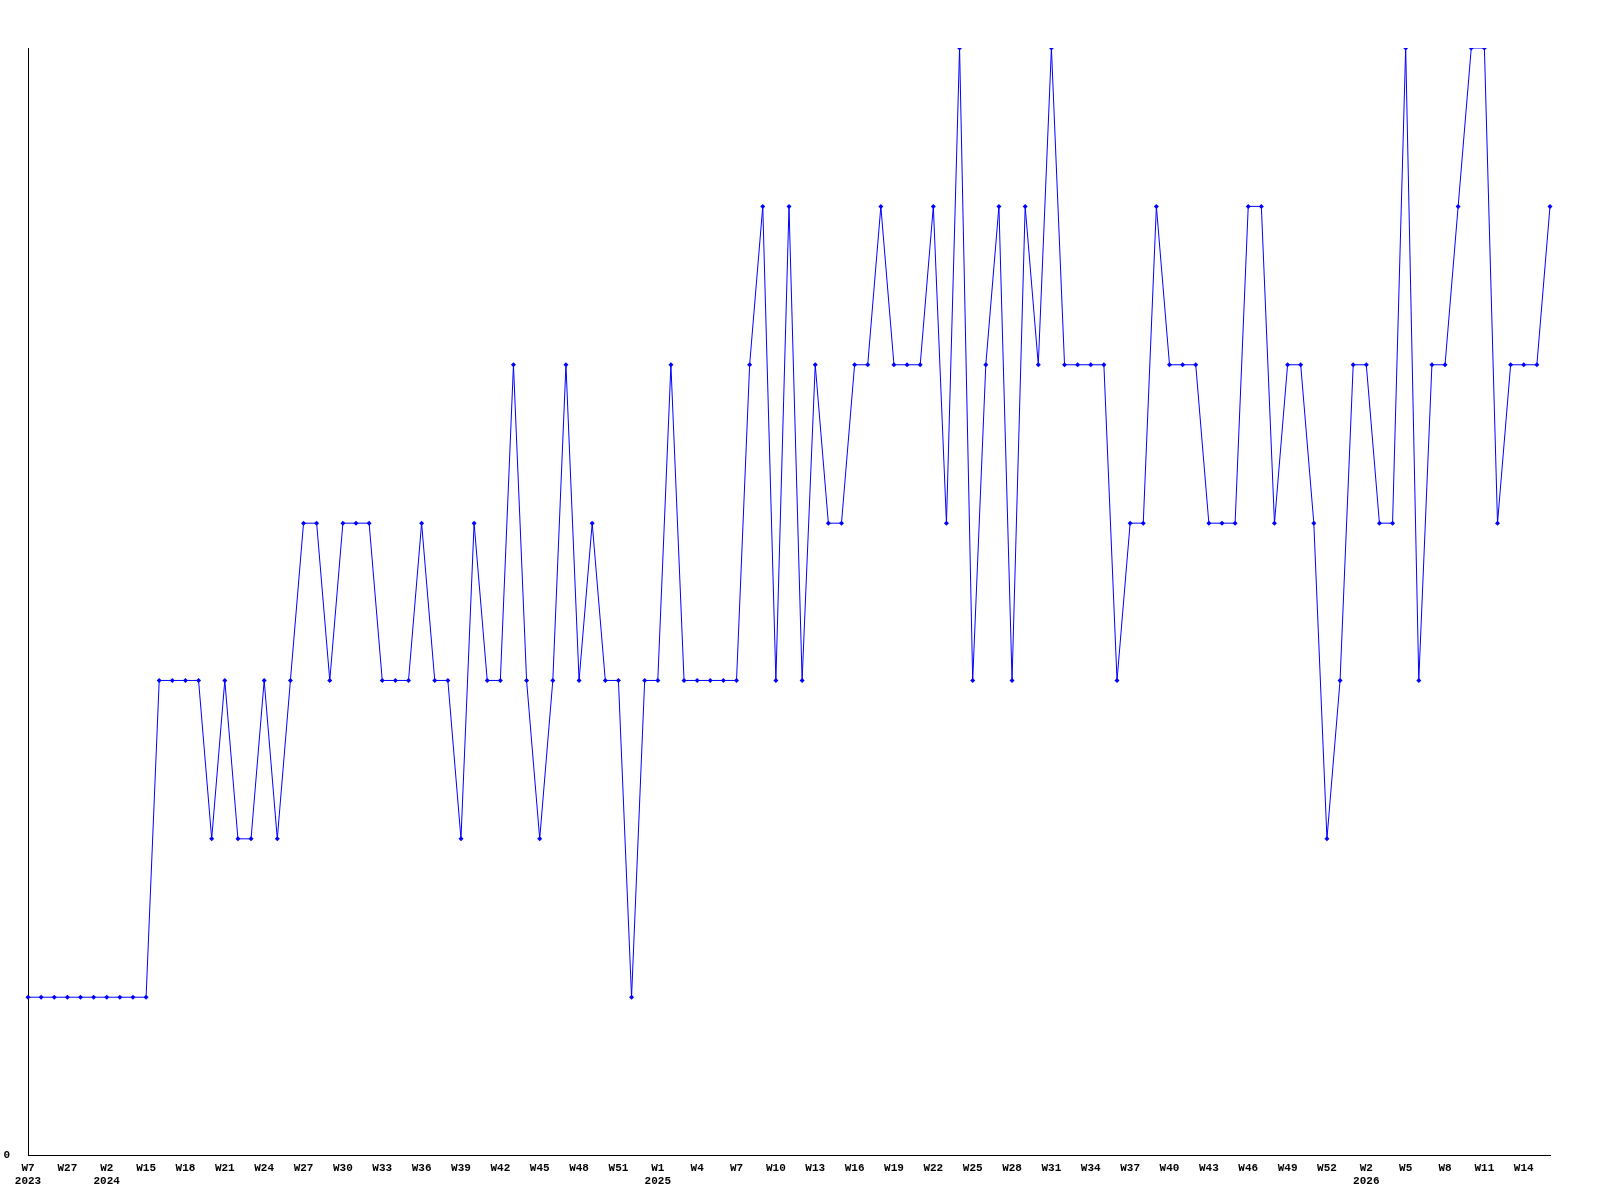  I want to click on x-tick-label: W34, so click(1091, 1167).